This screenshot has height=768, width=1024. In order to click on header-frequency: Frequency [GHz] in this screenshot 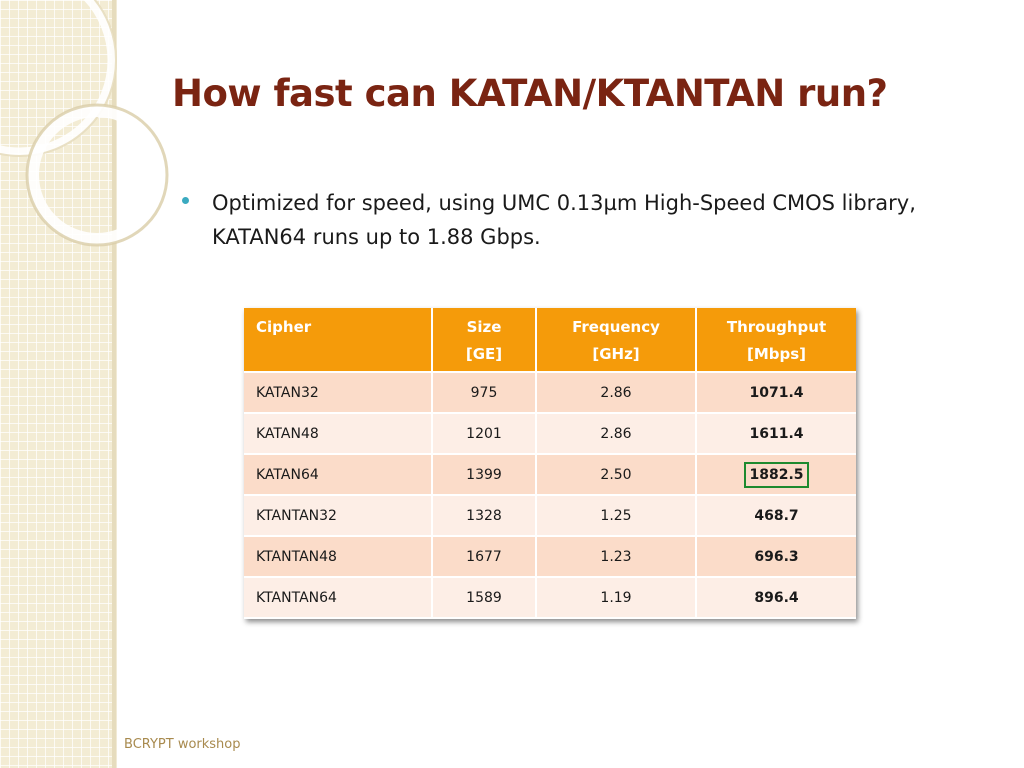, I will do `click(616, 340)`.